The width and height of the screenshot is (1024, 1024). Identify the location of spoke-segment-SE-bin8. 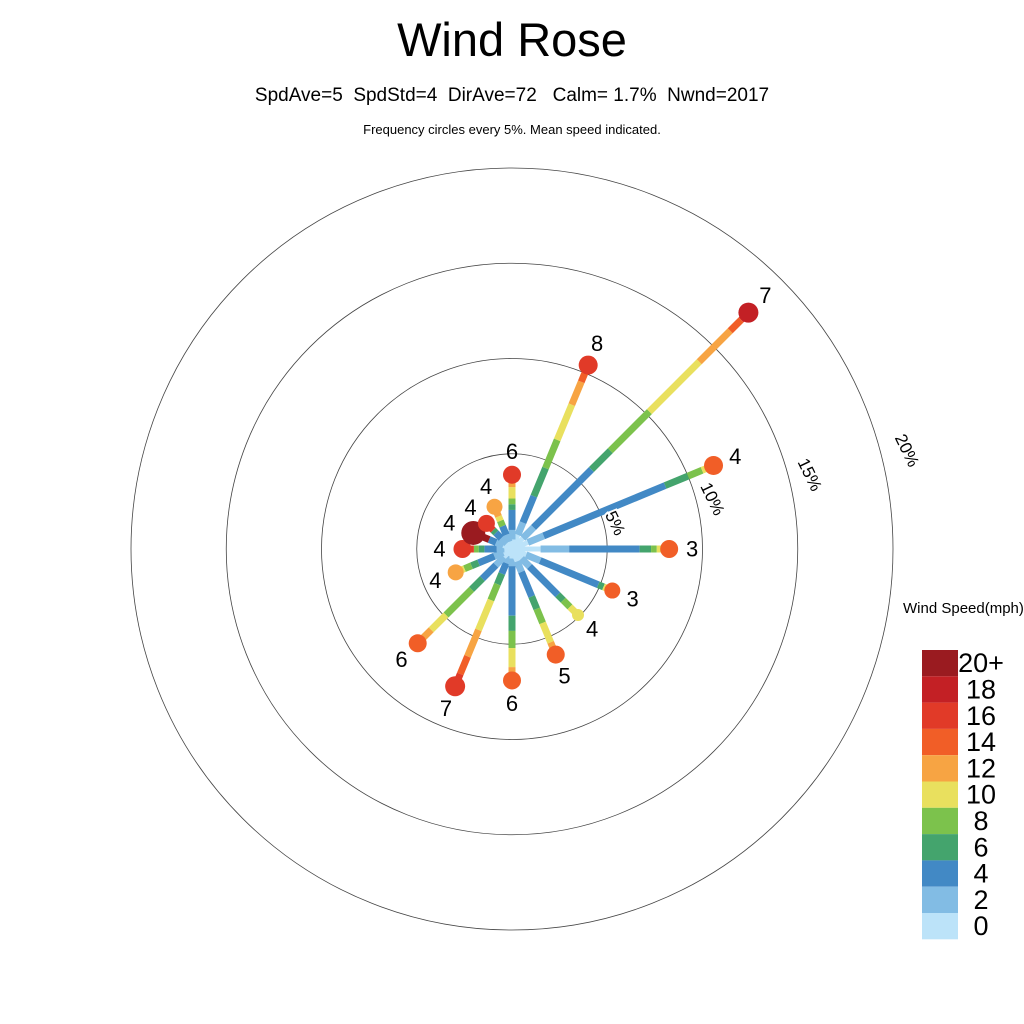
(566, 603).